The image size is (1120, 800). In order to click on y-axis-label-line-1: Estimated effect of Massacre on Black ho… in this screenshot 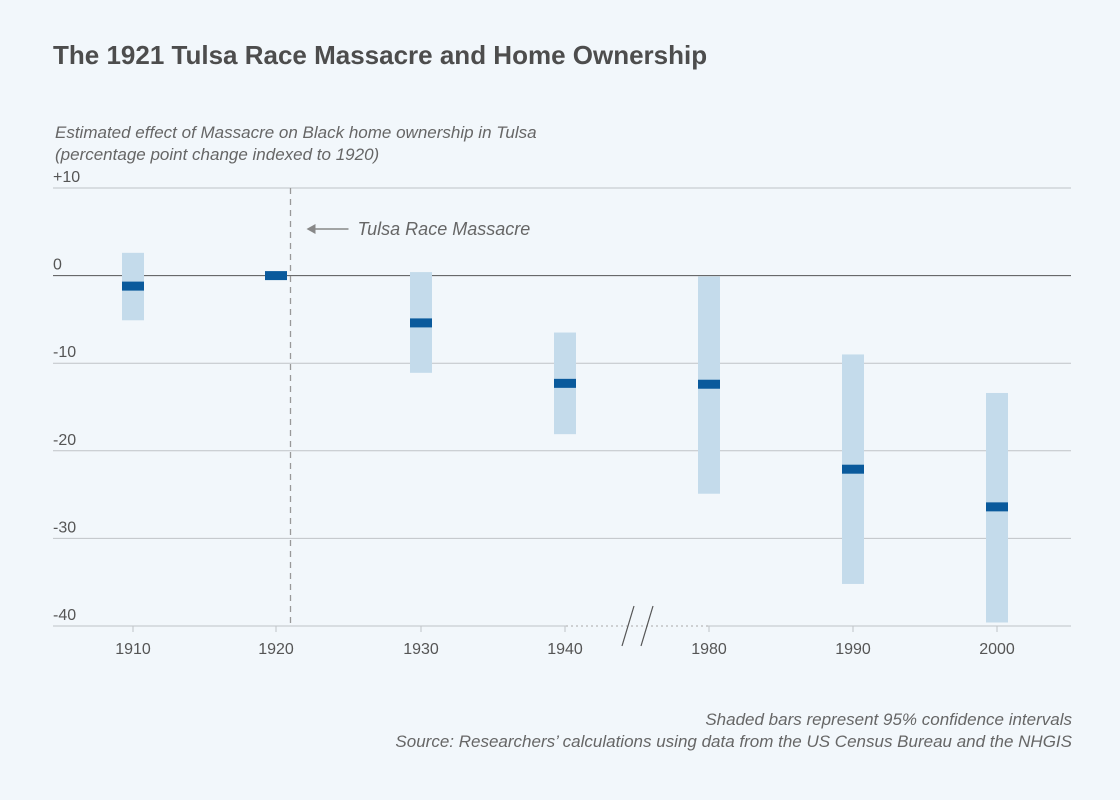, I will do `click(296, 132)`.